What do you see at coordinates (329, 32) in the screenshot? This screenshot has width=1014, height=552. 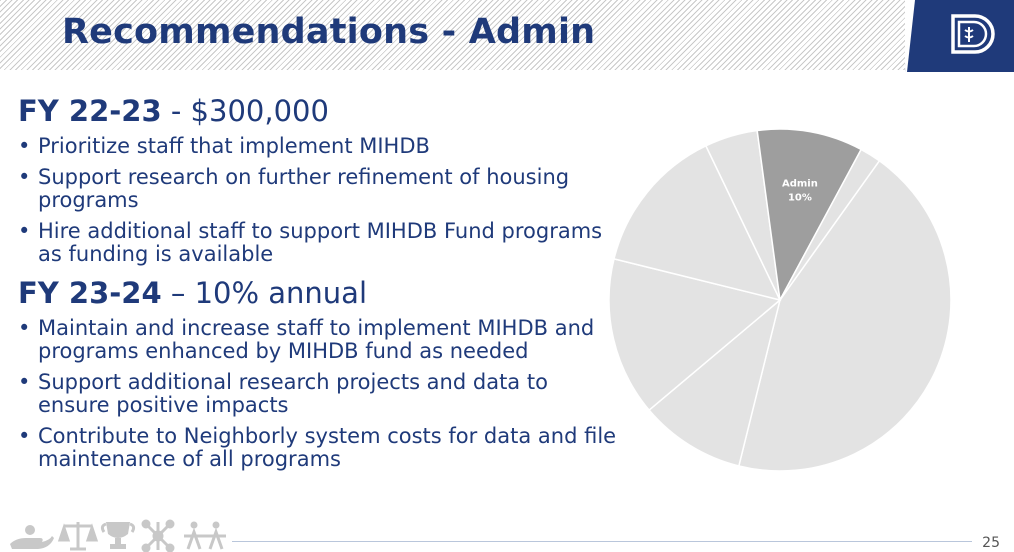 I see `page-title: Recommendations - Admin` at bounding box center [329, 32].